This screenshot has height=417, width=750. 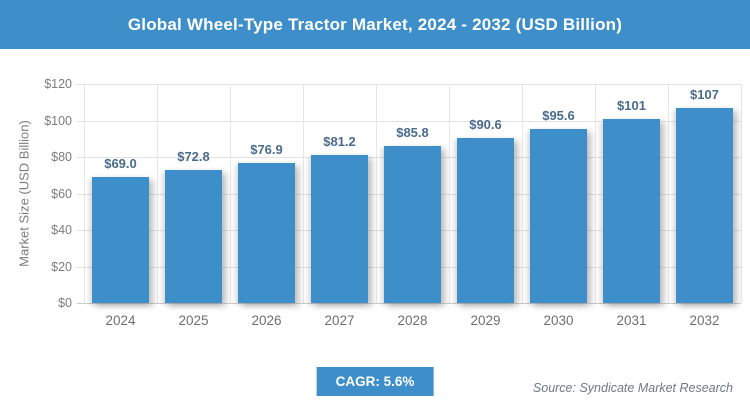 What do you see at coordinates (61, 193) in the screenshot?
I see `y-tick-label: $60` at bounding box center [61, 193].